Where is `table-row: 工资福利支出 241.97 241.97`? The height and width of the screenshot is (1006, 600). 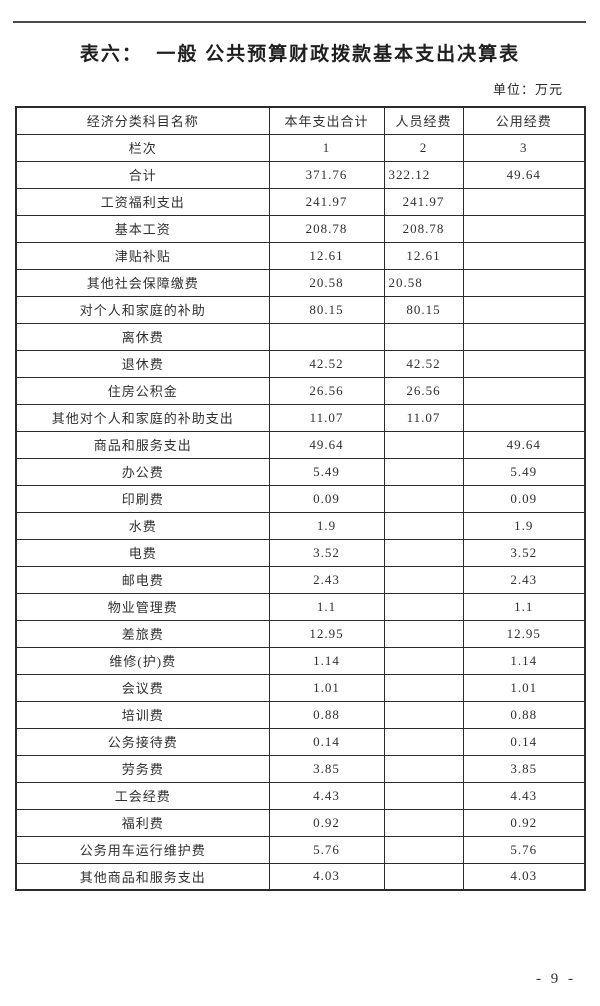 table-row: 工资福利支出 241.97 241.97 is located at coordinates (300, 201).